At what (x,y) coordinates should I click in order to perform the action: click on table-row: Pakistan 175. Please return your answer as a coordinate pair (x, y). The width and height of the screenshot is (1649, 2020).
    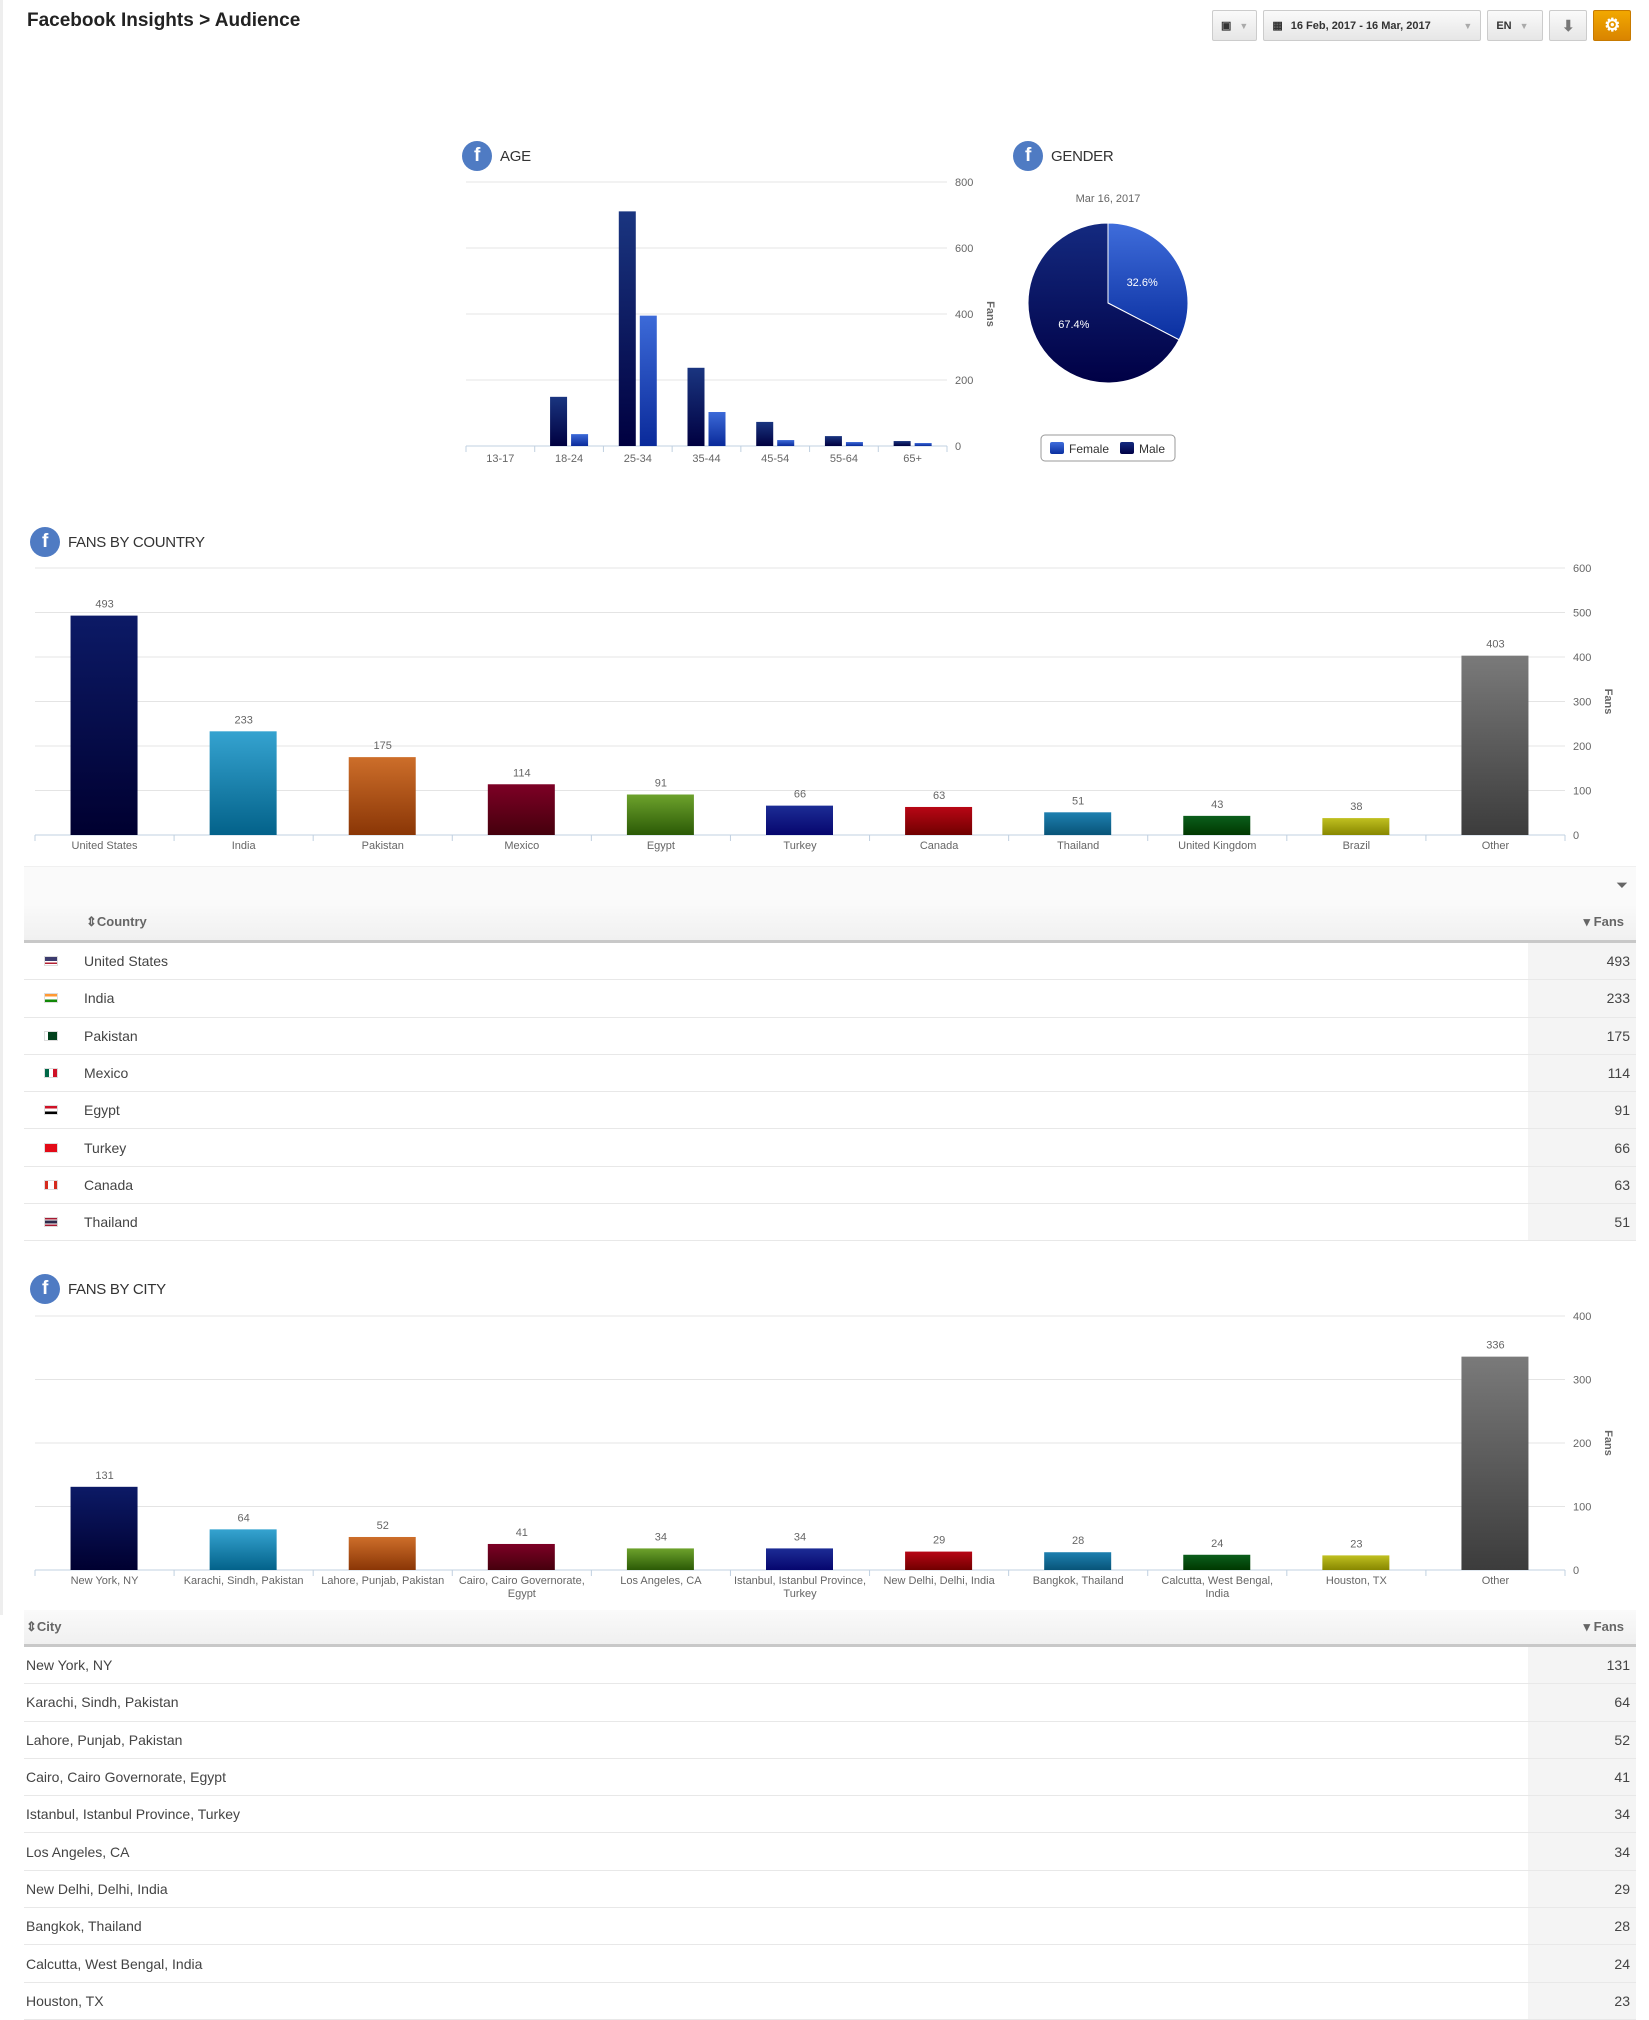
    Looking at the image, I should click on (830, 1036).